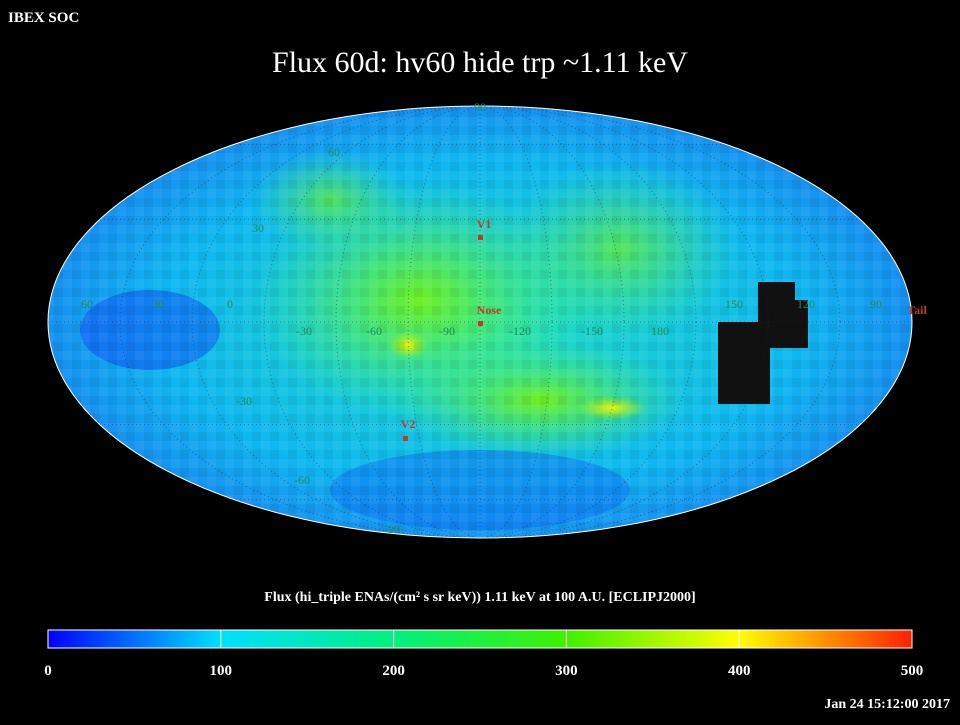  I want to click on colorbar-tick-label: 200, so click(393, 671).